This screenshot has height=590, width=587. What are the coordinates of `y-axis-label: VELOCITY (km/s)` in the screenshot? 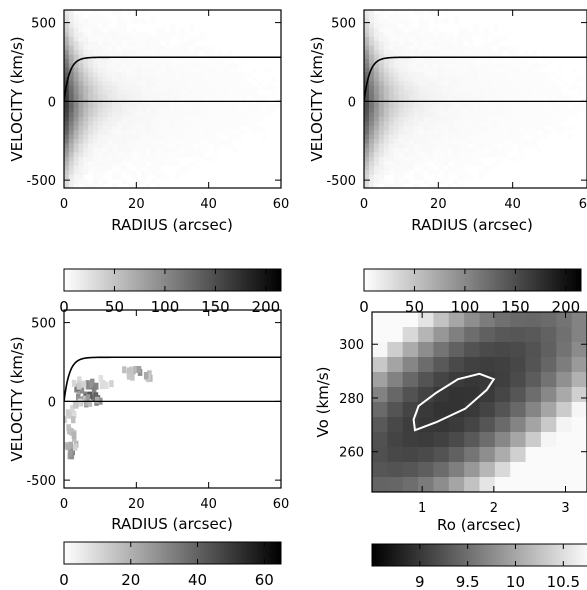 It's located at (17, 98).